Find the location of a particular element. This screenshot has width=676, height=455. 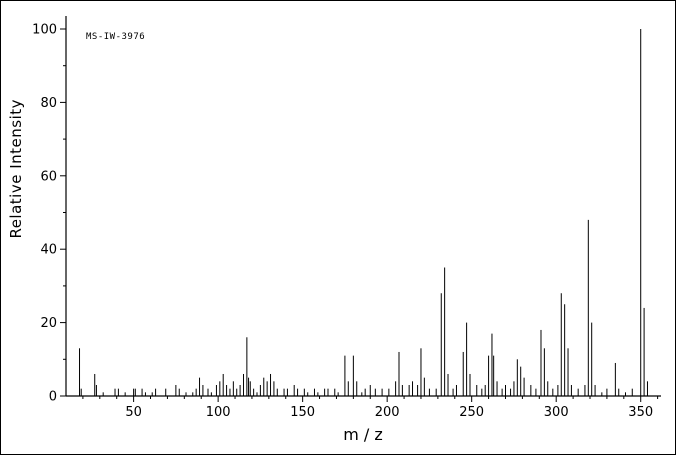

spectrum-id-label: MS-IW-3976 is located at coordinates (116, 37).